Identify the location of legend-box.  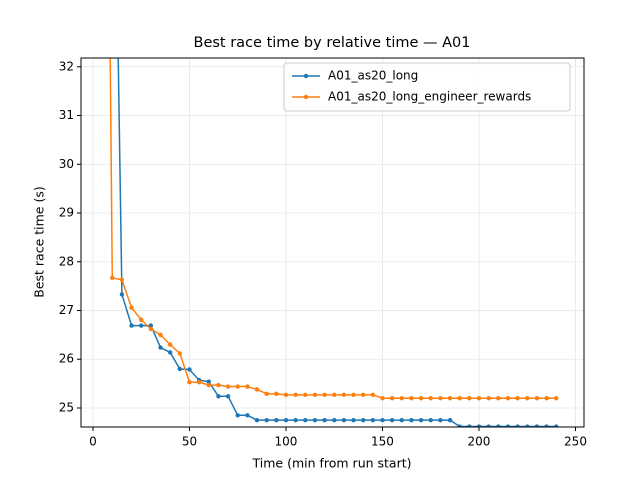
(427, 87).